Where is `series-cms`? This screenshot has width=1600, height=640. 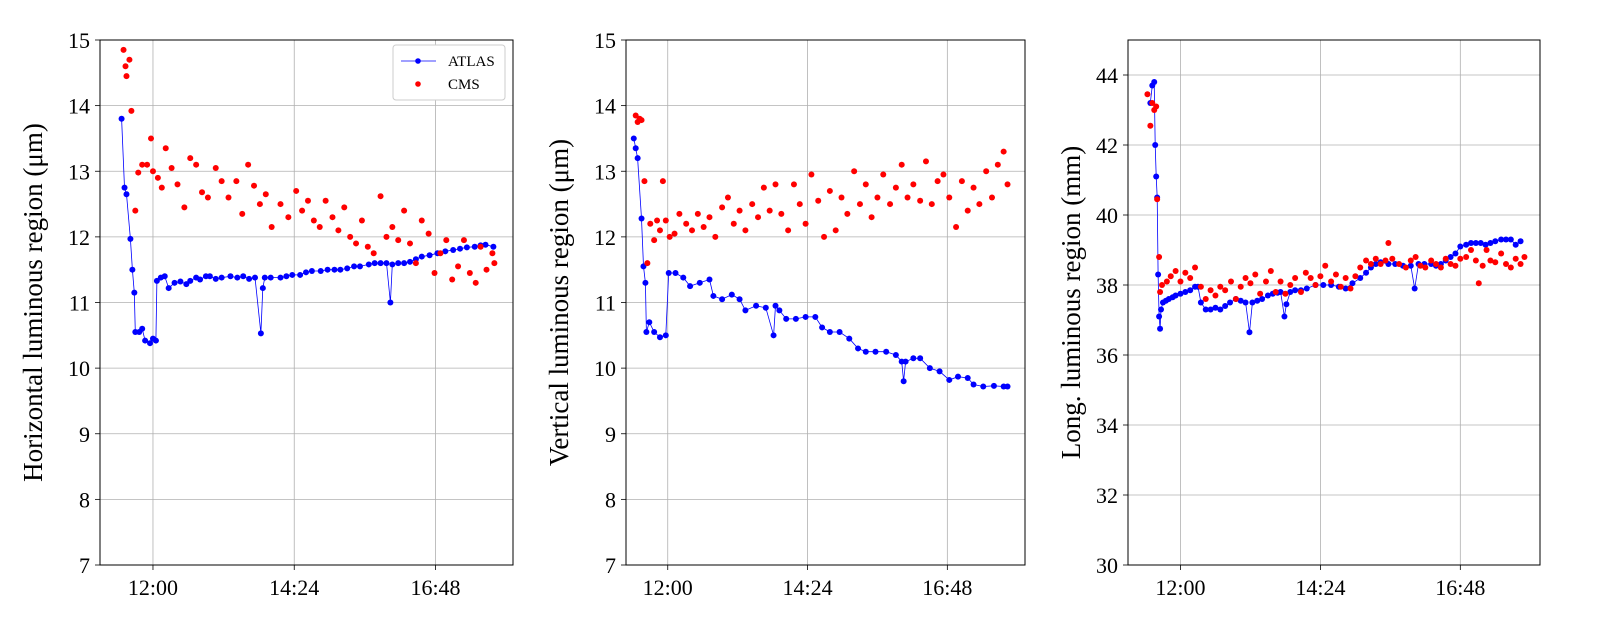 series-cms is located at coordinates (1336, 196).